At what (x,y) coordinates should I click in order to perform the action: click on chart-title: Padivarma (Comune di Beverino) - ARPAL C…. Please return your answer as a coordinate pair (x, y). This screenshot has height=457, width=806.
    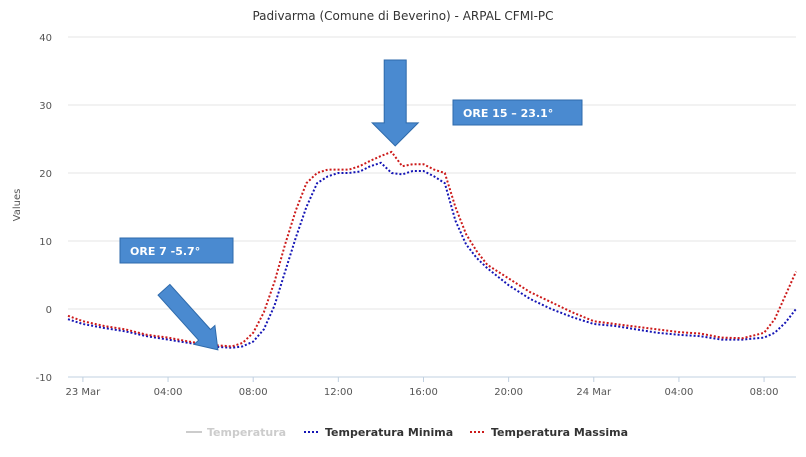
    Looking at the image, I should click on (402, 16).